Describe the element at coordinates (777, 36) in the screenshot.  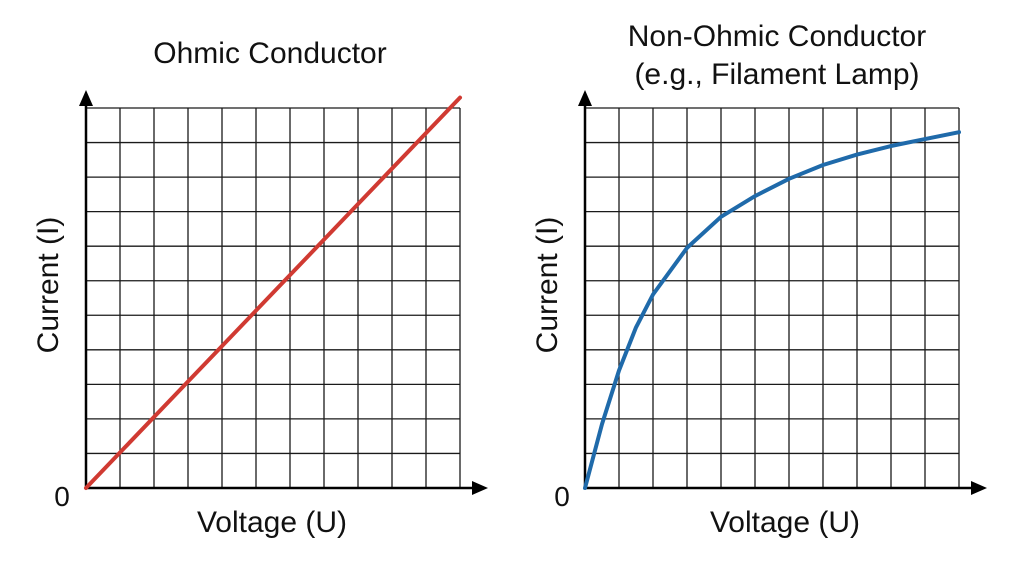
I see `chart-title: Non-Ohmic Conductor` at that location.